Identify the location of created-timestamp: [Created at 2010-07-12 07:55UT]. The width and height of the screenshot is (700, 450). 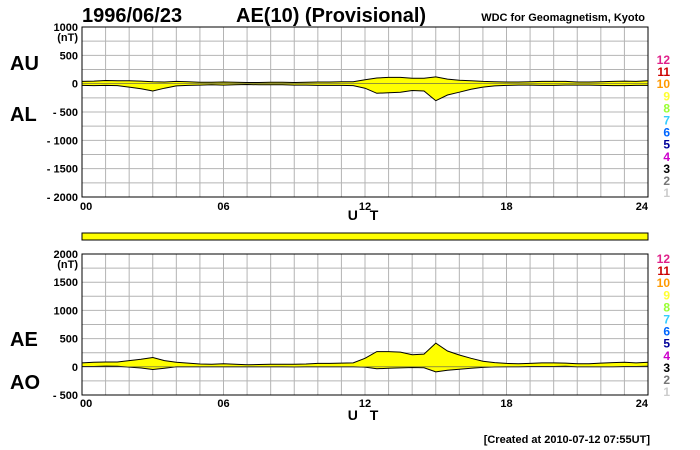
(567, 440).